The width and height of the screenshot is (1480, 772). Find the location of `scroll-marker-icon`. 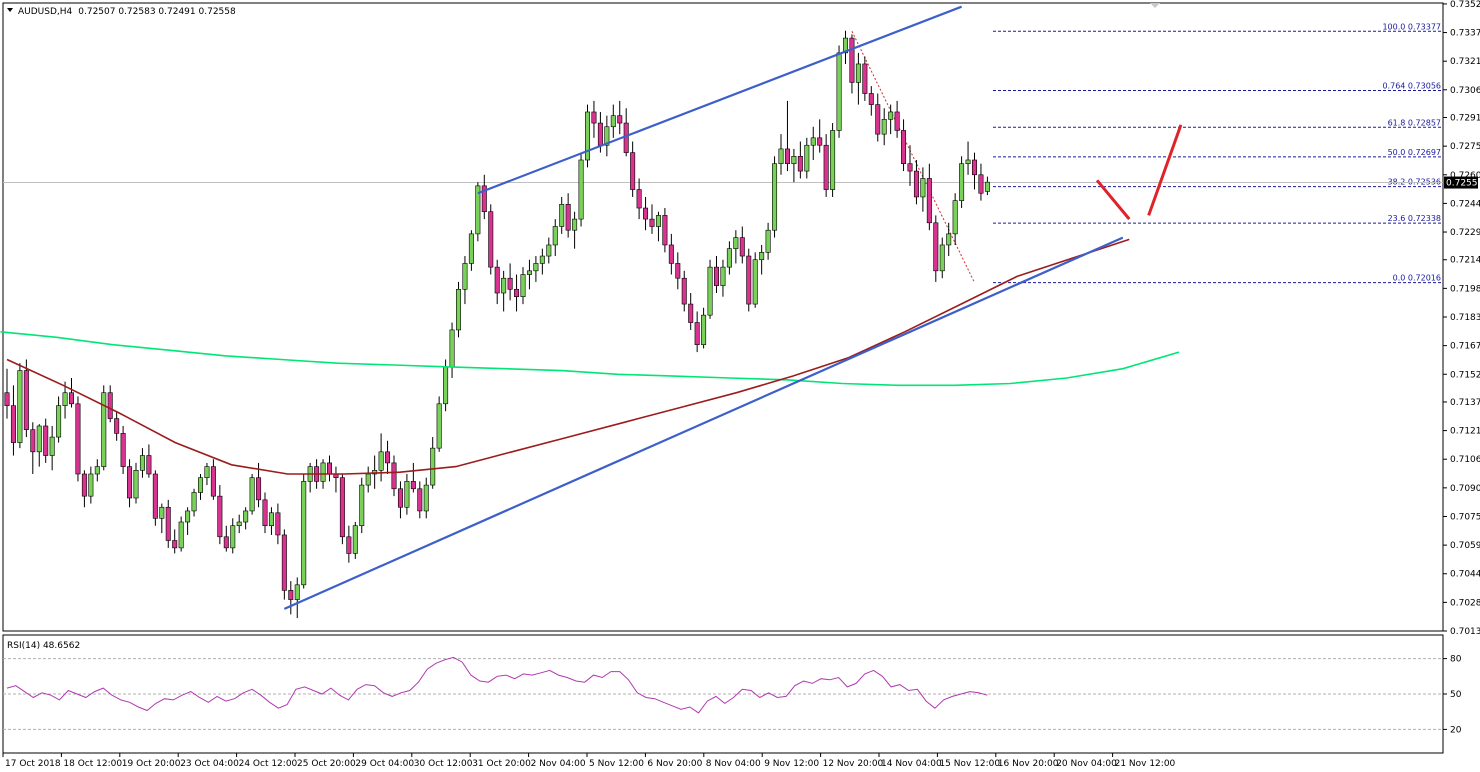

scroll-marker-icon is located at coordinates (1155, 5).